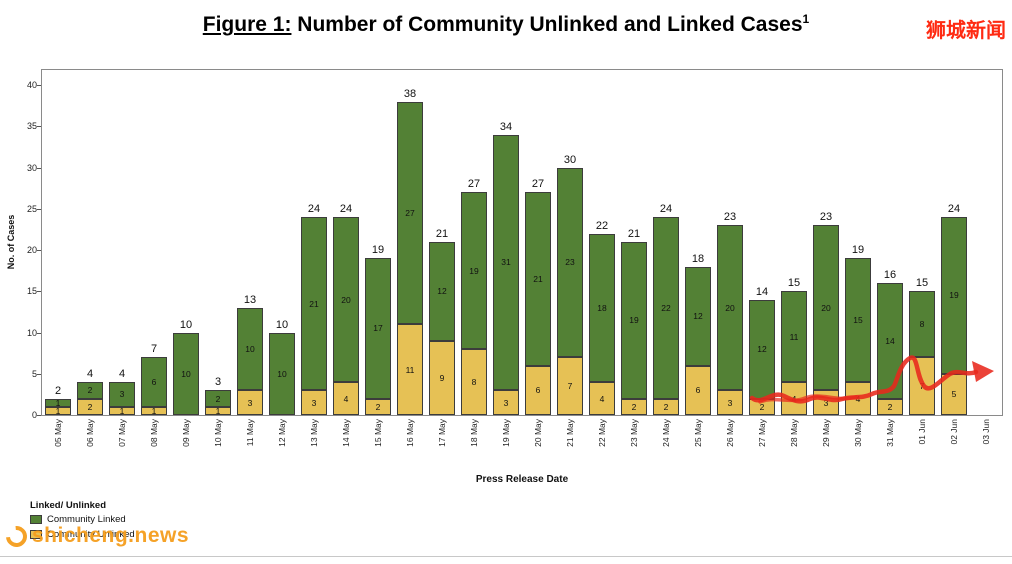 The width and height of the screenshot is (1012, 564). Describe the element at coordinates (857, 433) in the screenshot. I see `x-tick-label: 30 May` at that location.